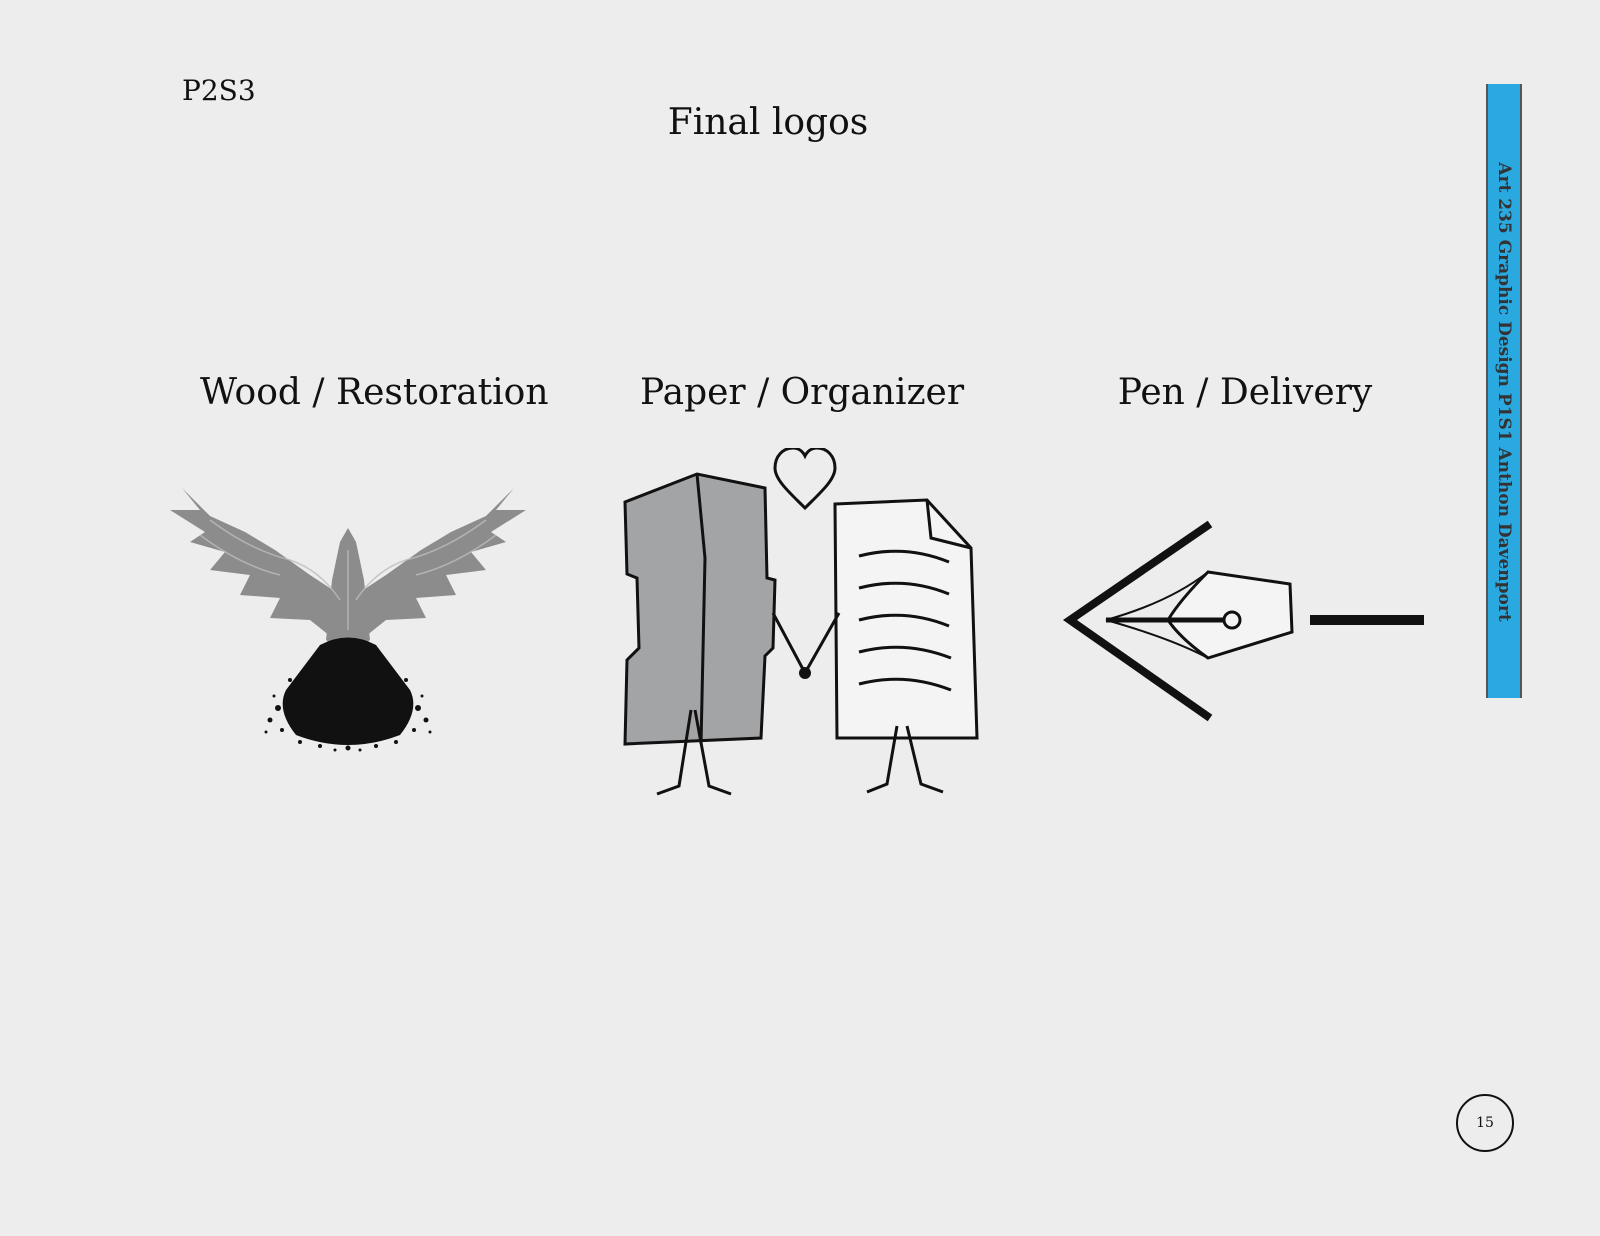 The image size is (1600, 1236). What do you see at coordinates (348, 620) in the screenshot?
I see `wood-eagle-logo-icon` at bounding box center [348, 620].